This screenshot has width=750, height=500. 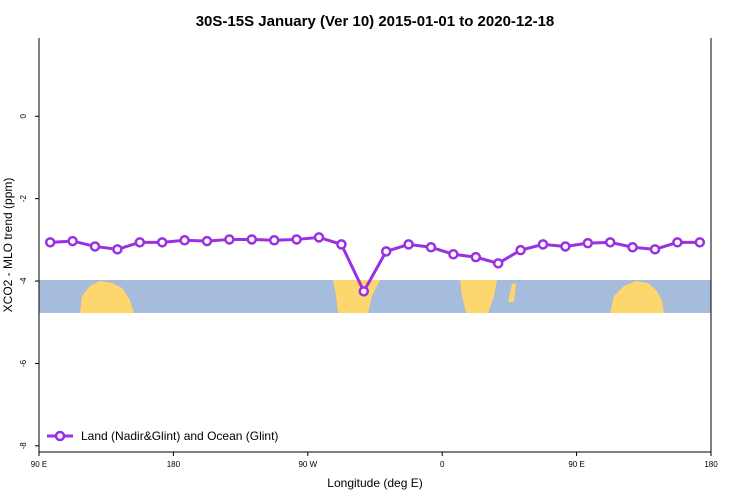 What do you see at coordinates (23, 363) in the screenshot?
I see `y-tick-label: -6` at bounding box center [23, 363].